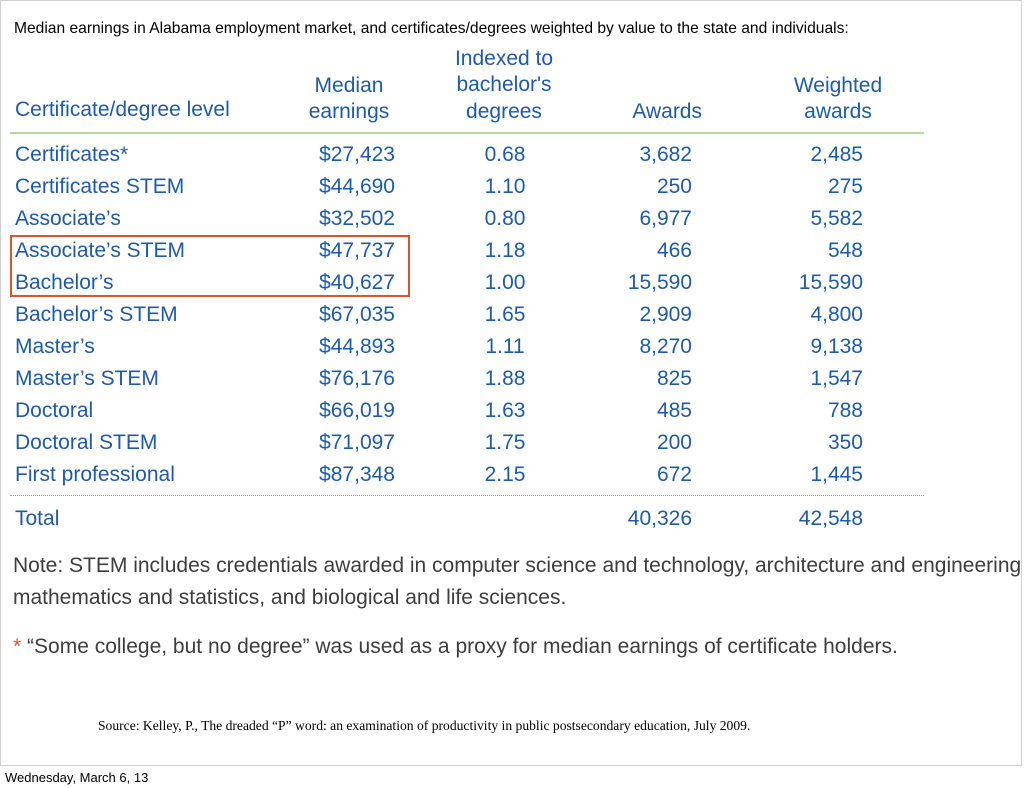  What do you see at coordinates (122, 109) in the screenshot?
I see `header-level: Certificate/degree level` at bounding box center [122, 109].